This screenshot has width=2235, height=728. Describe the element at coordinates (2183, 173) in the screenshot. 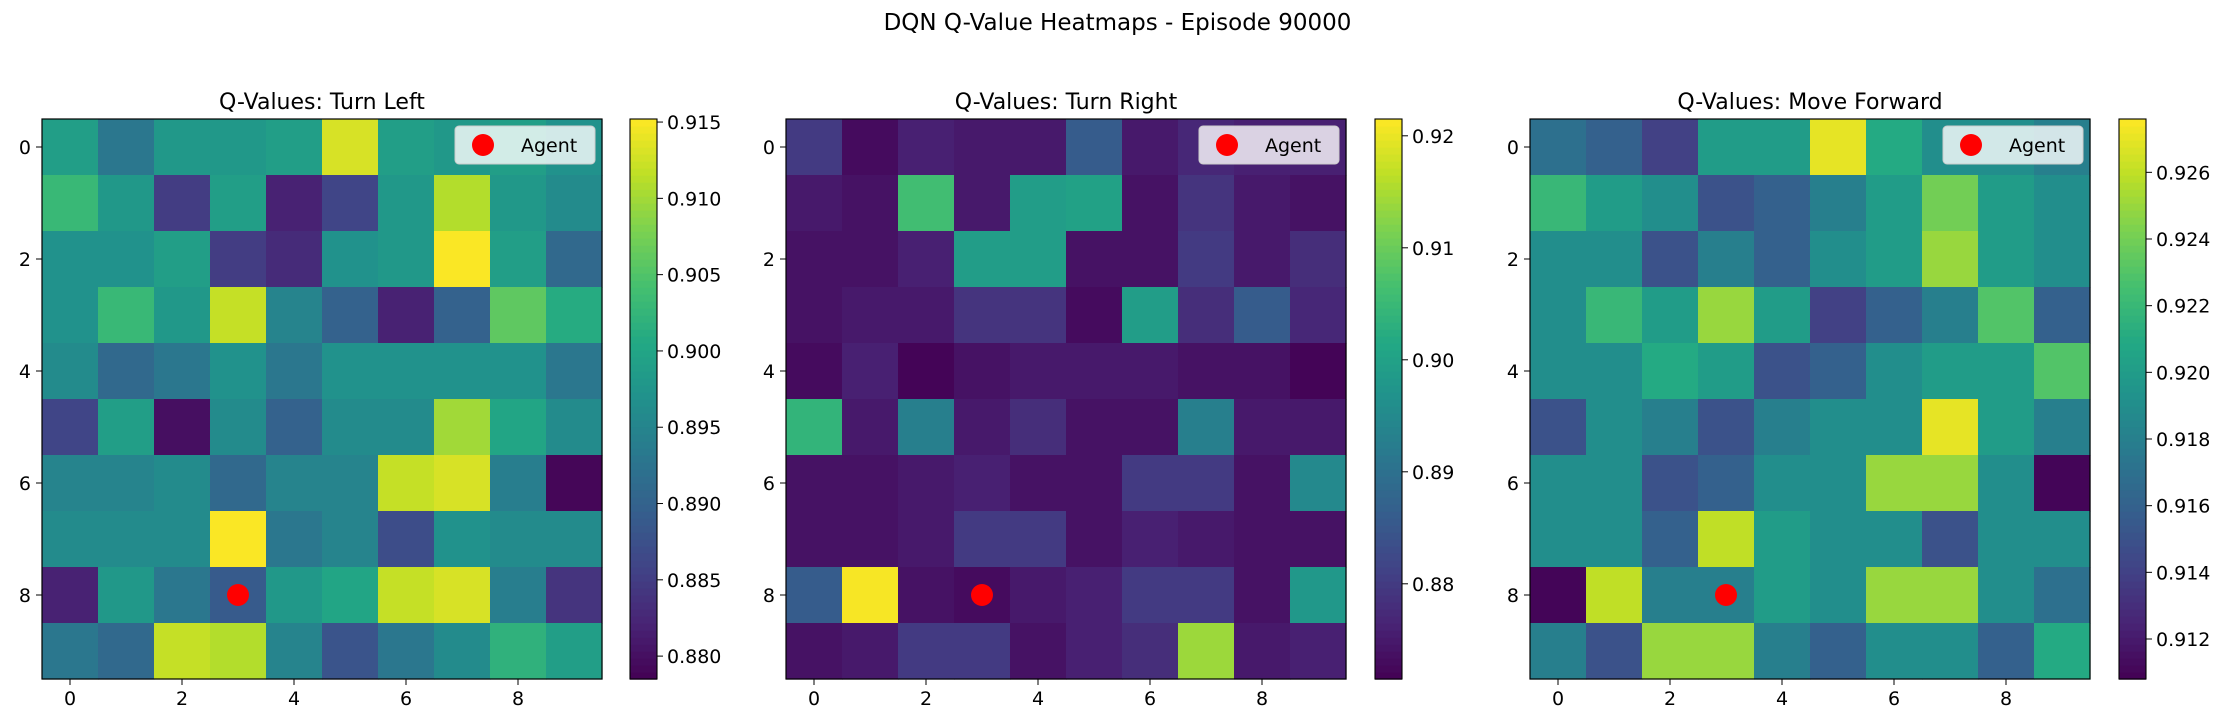

I see `colorbar-tick-label: 0.926` at that location.